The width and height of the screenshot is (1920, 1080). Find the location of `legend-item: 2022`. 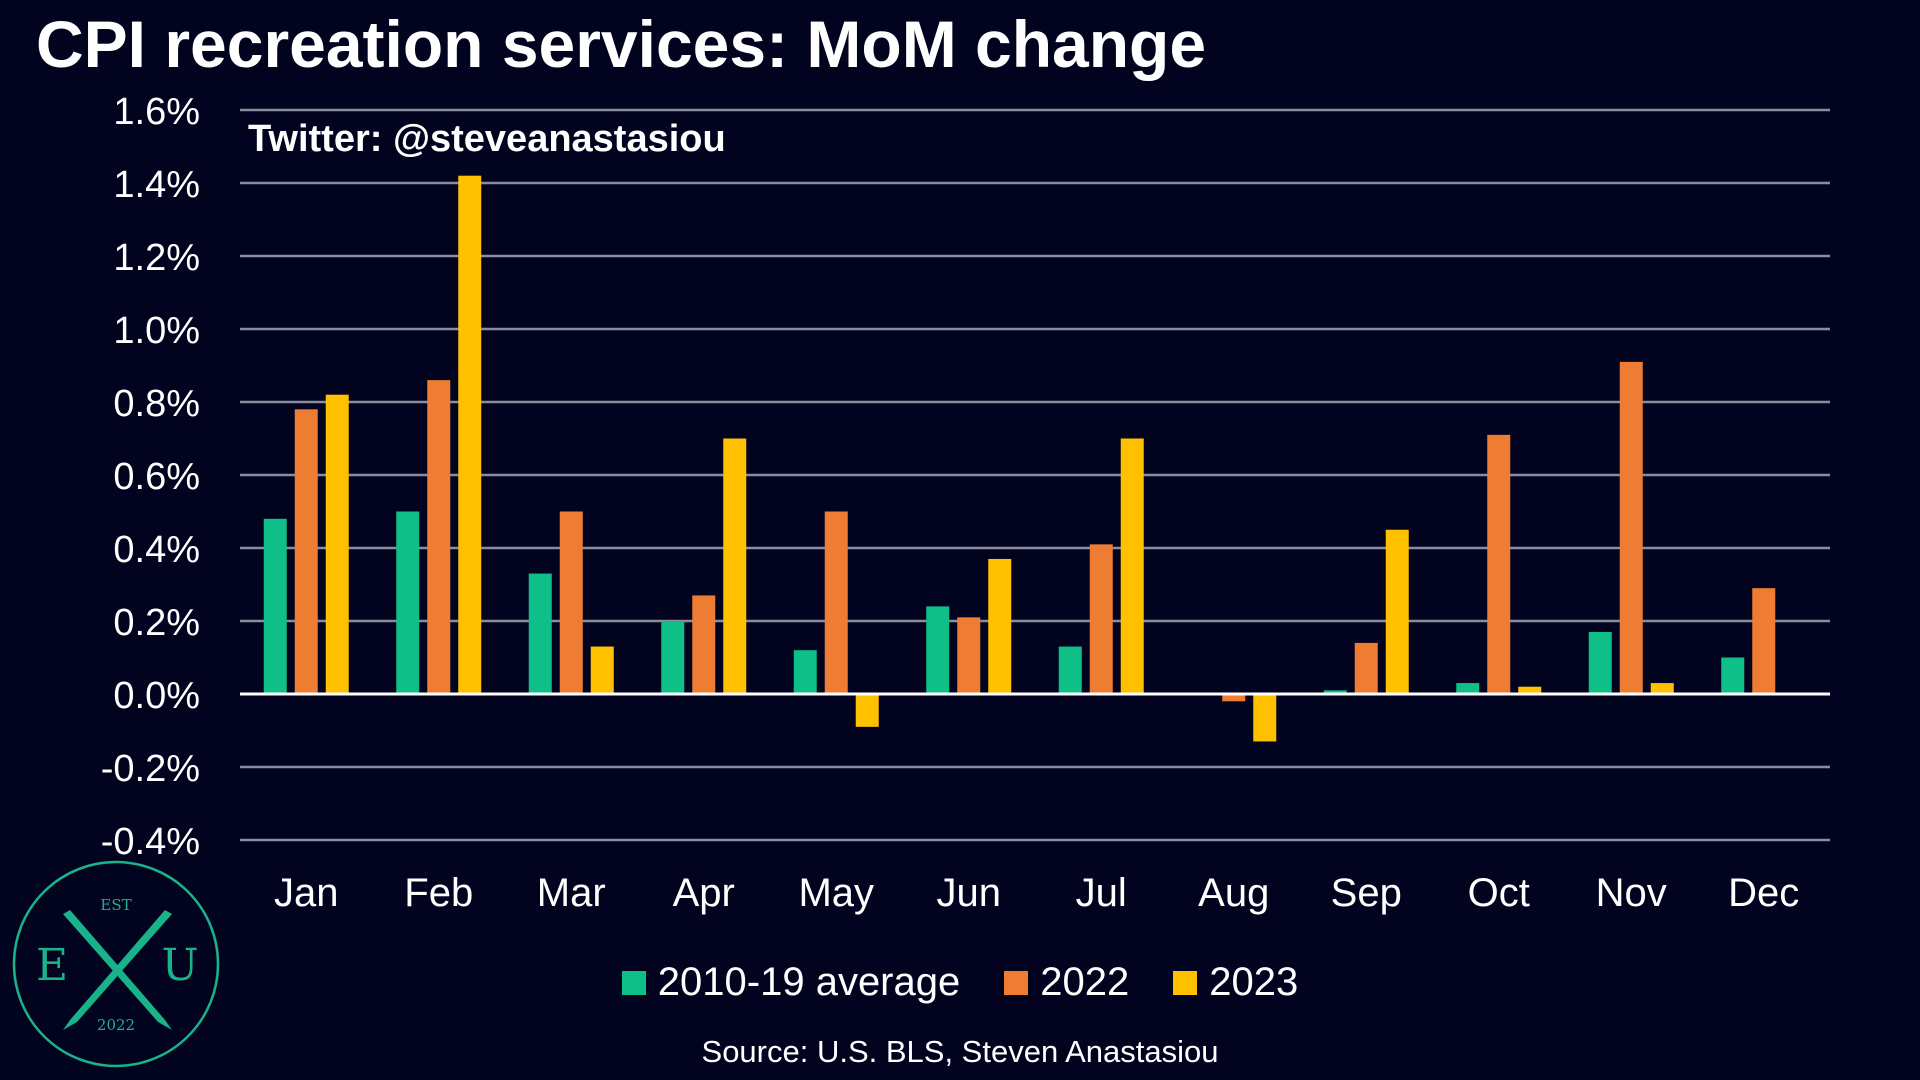

legend-item: 2022 is located at coordinates (1066, 982).